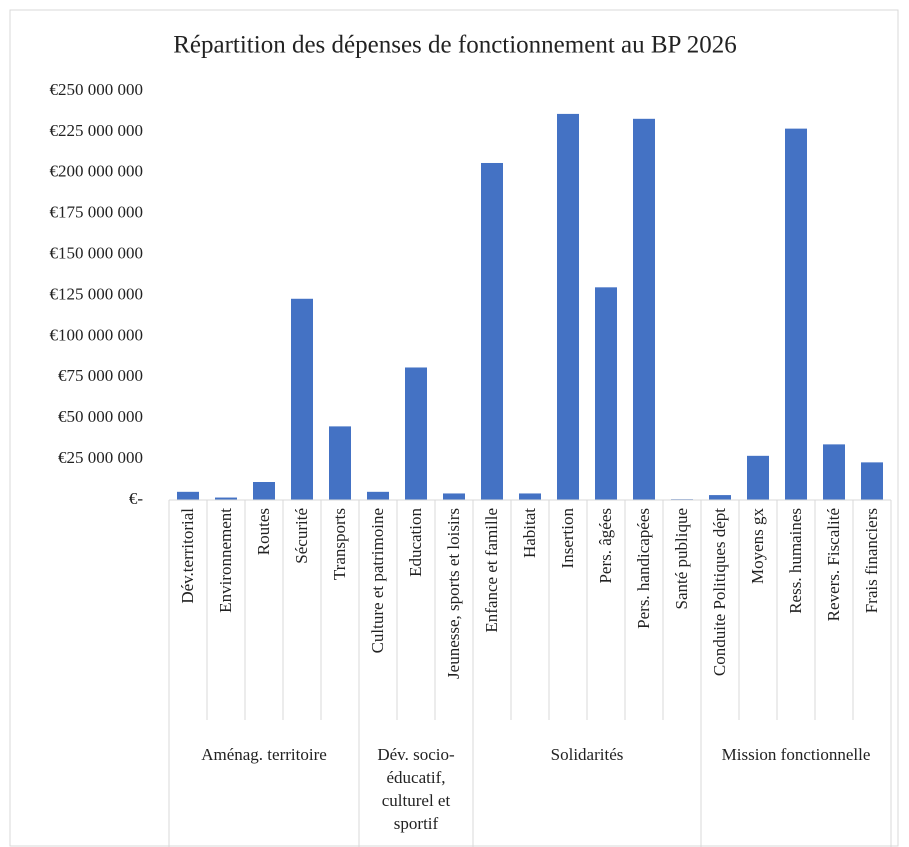 This screenshot has width=909, height=847. Describe the element at coordinates (136, 498) in the screenshot. I see `y-tick-label: €-` at that location.